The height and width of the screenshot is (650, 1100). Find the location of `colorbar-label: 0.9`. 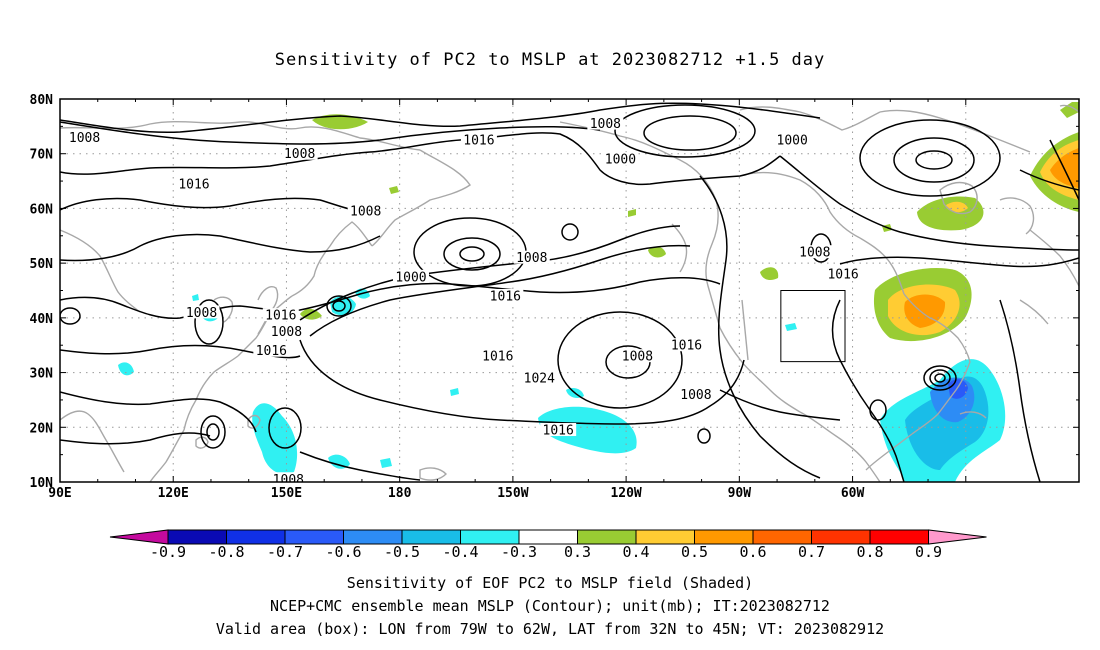

colorbar-label: 0.9 is located at coordinates (928, 552).